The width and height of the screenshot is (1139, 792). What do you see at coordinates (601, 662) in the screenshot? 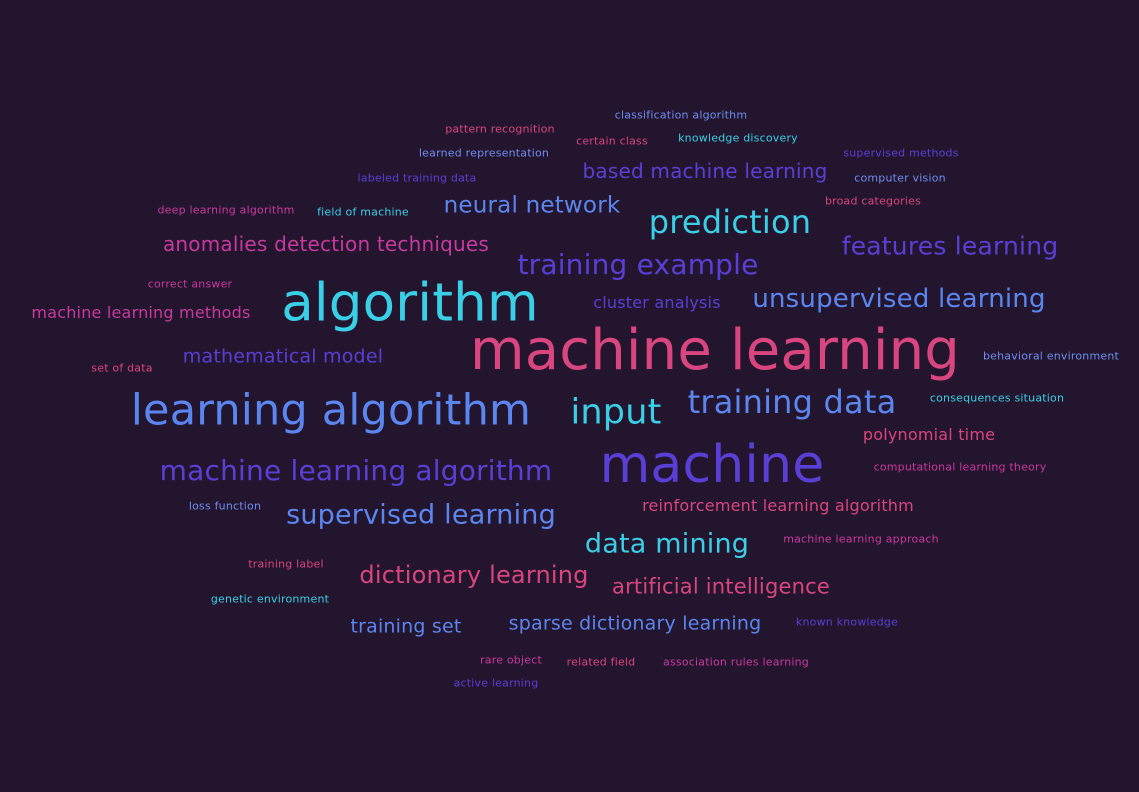
I see `word-related-field: related field` at bounding box center [601, 662].